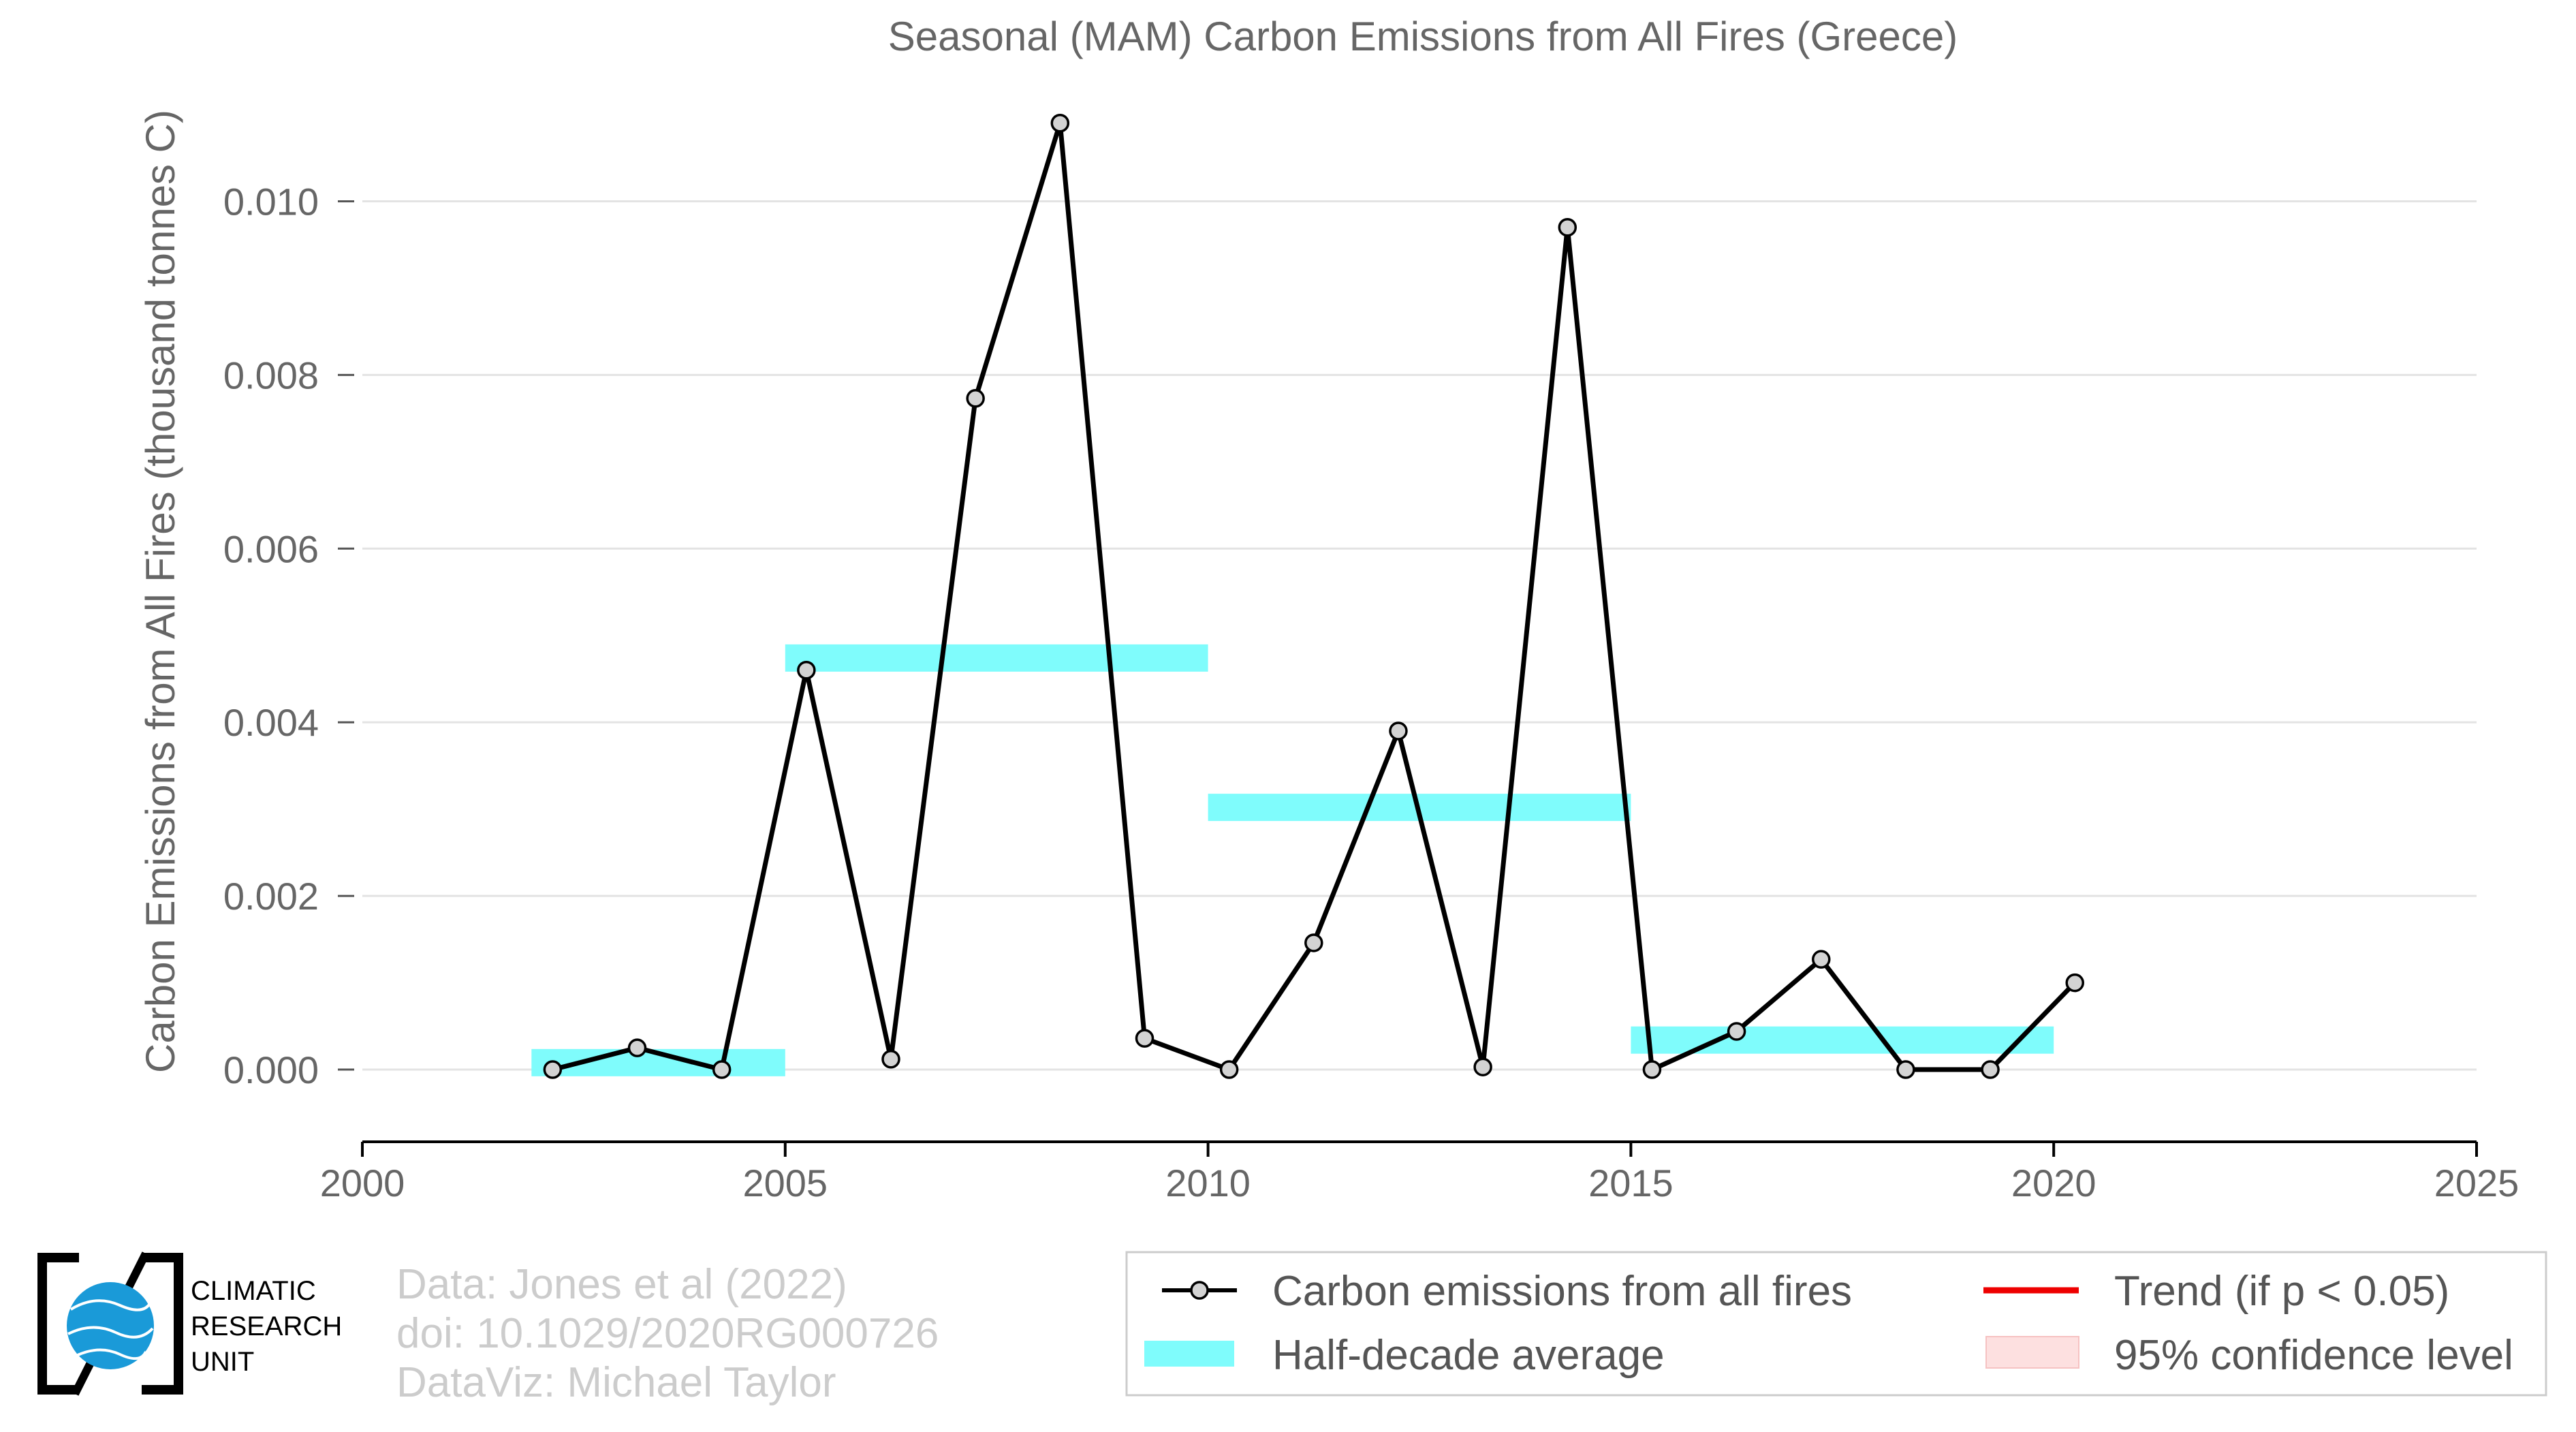  What do you see at coordinates (996, 658) in the screenshot?
I see `half-decade-average-bar` at bounding box center [996, 658].